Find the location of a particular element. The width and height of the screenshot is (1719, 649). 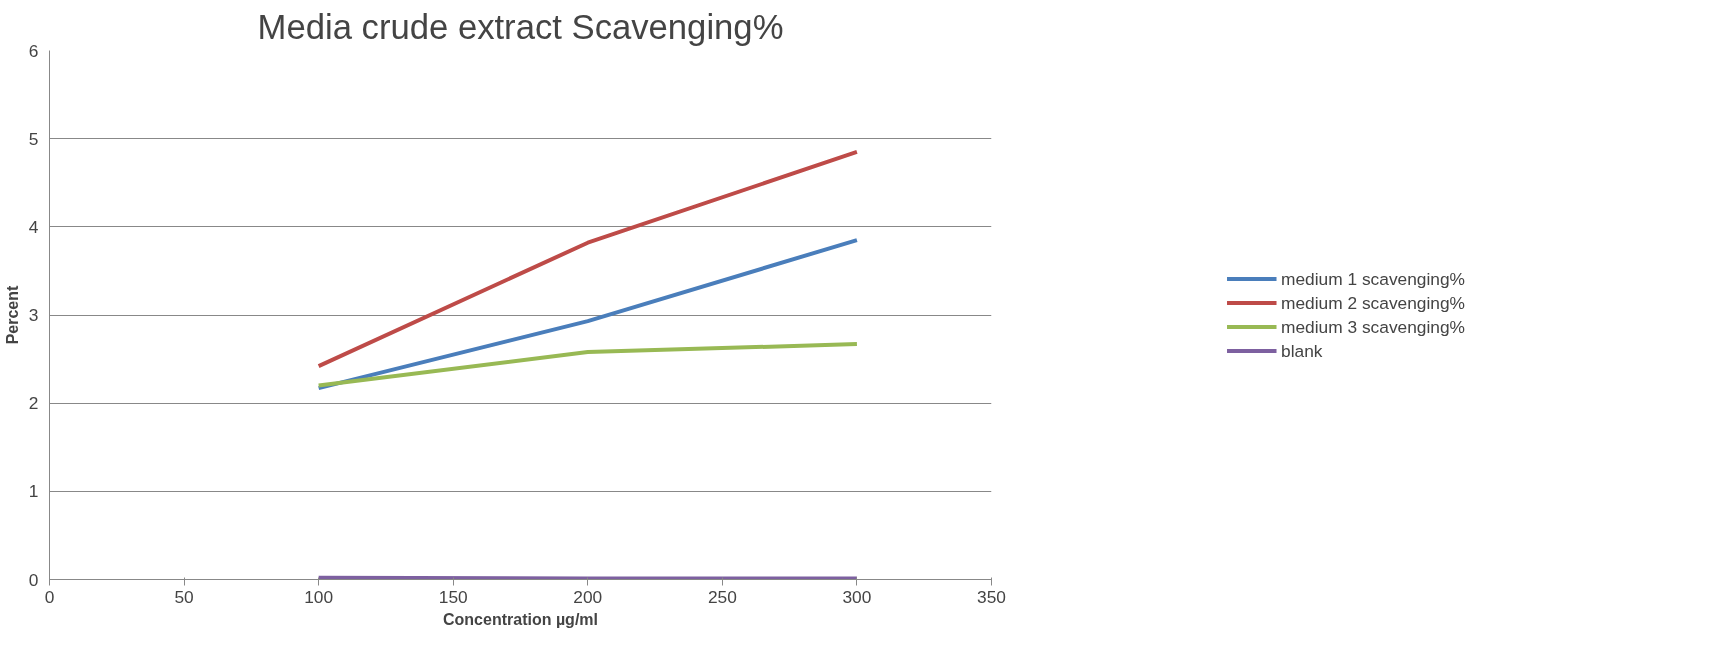

y-axis-title: Percent is located at coordinates (12, 314).